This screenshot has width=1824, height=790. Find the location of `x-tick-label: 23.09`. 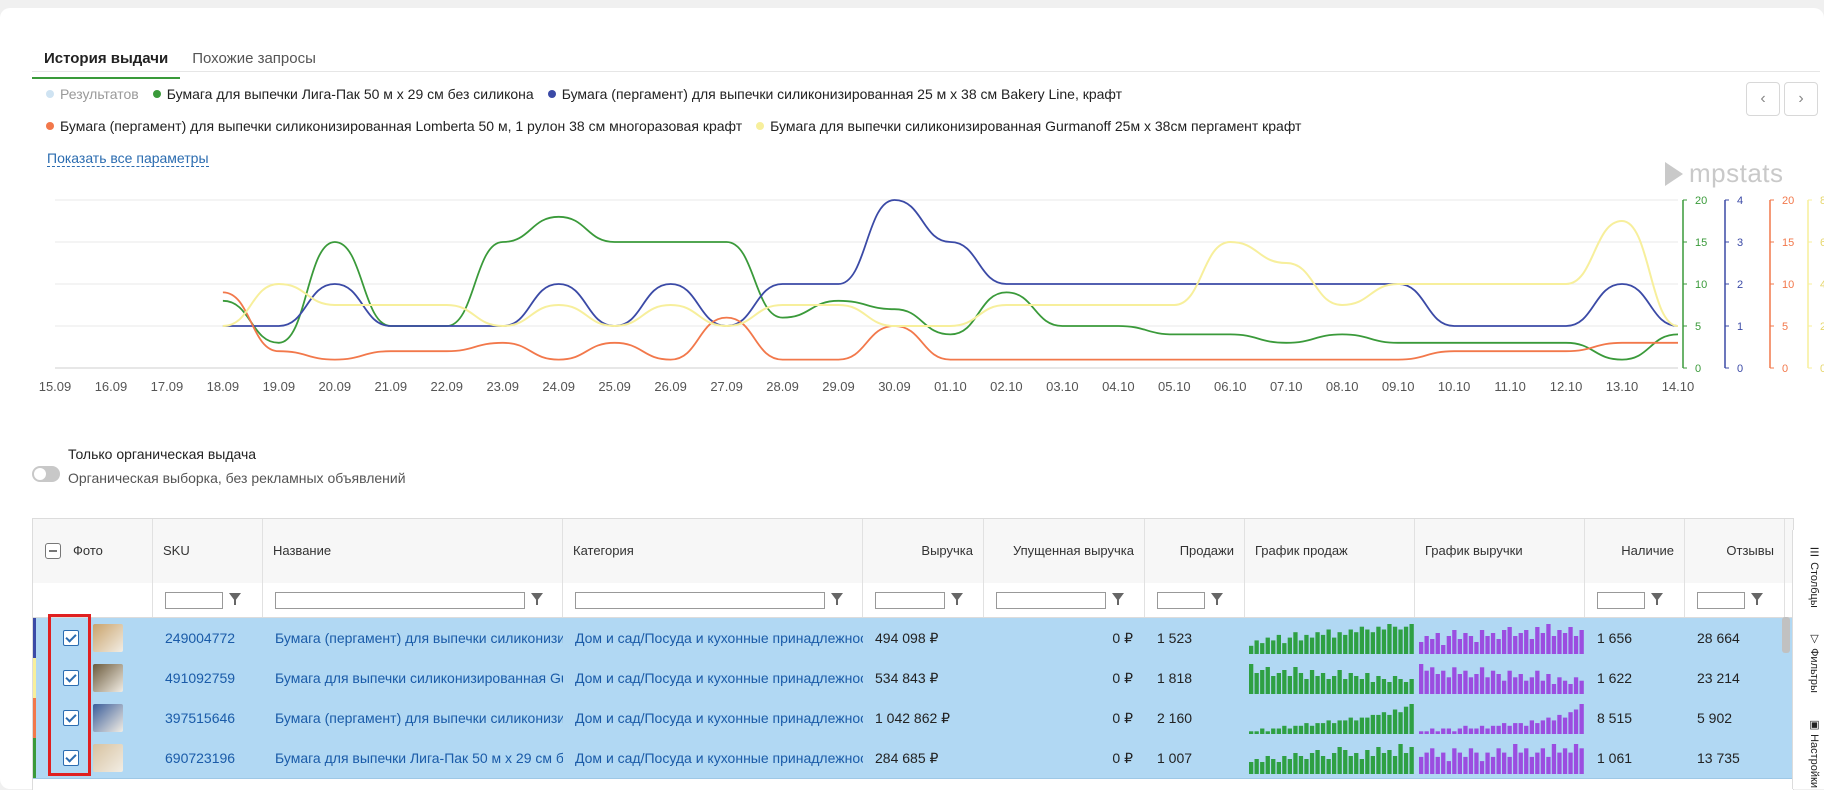

x-tick-label: 23.09 is located at coordinates (502, 386).